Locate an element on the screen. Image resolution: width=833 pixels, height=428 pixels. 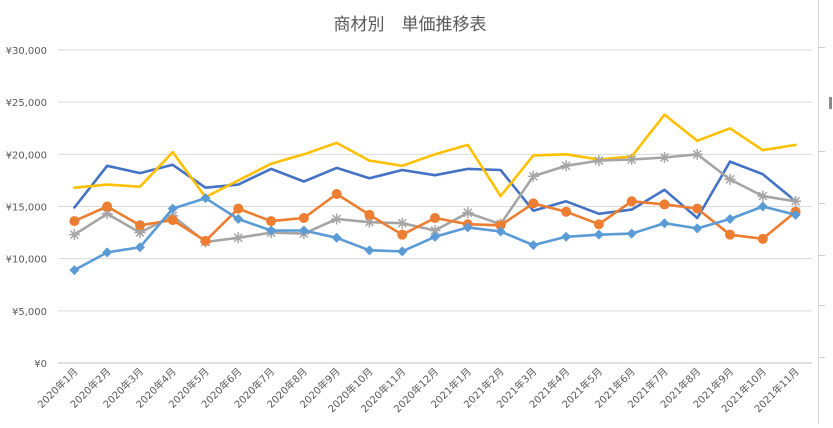
chart-title: 商材別 単価推移表 is located at coordinates (410, 25).